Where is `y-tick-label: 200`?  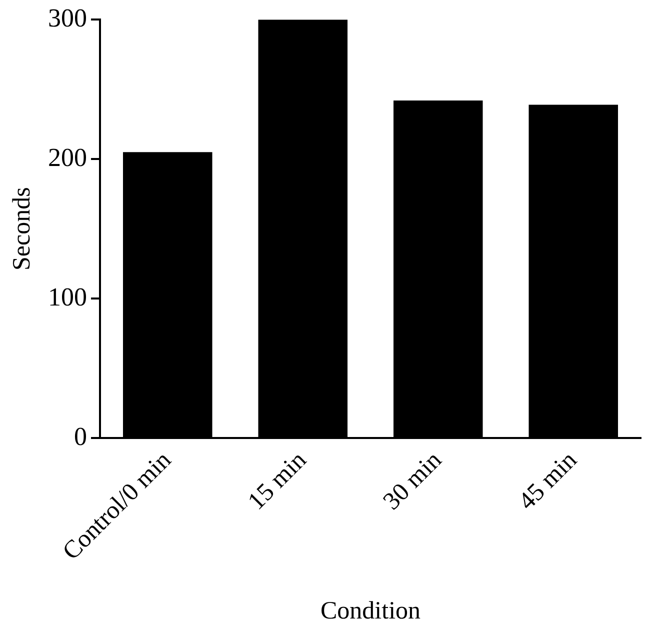
y-tick-label: 200 is located at coordinates (67, 157).